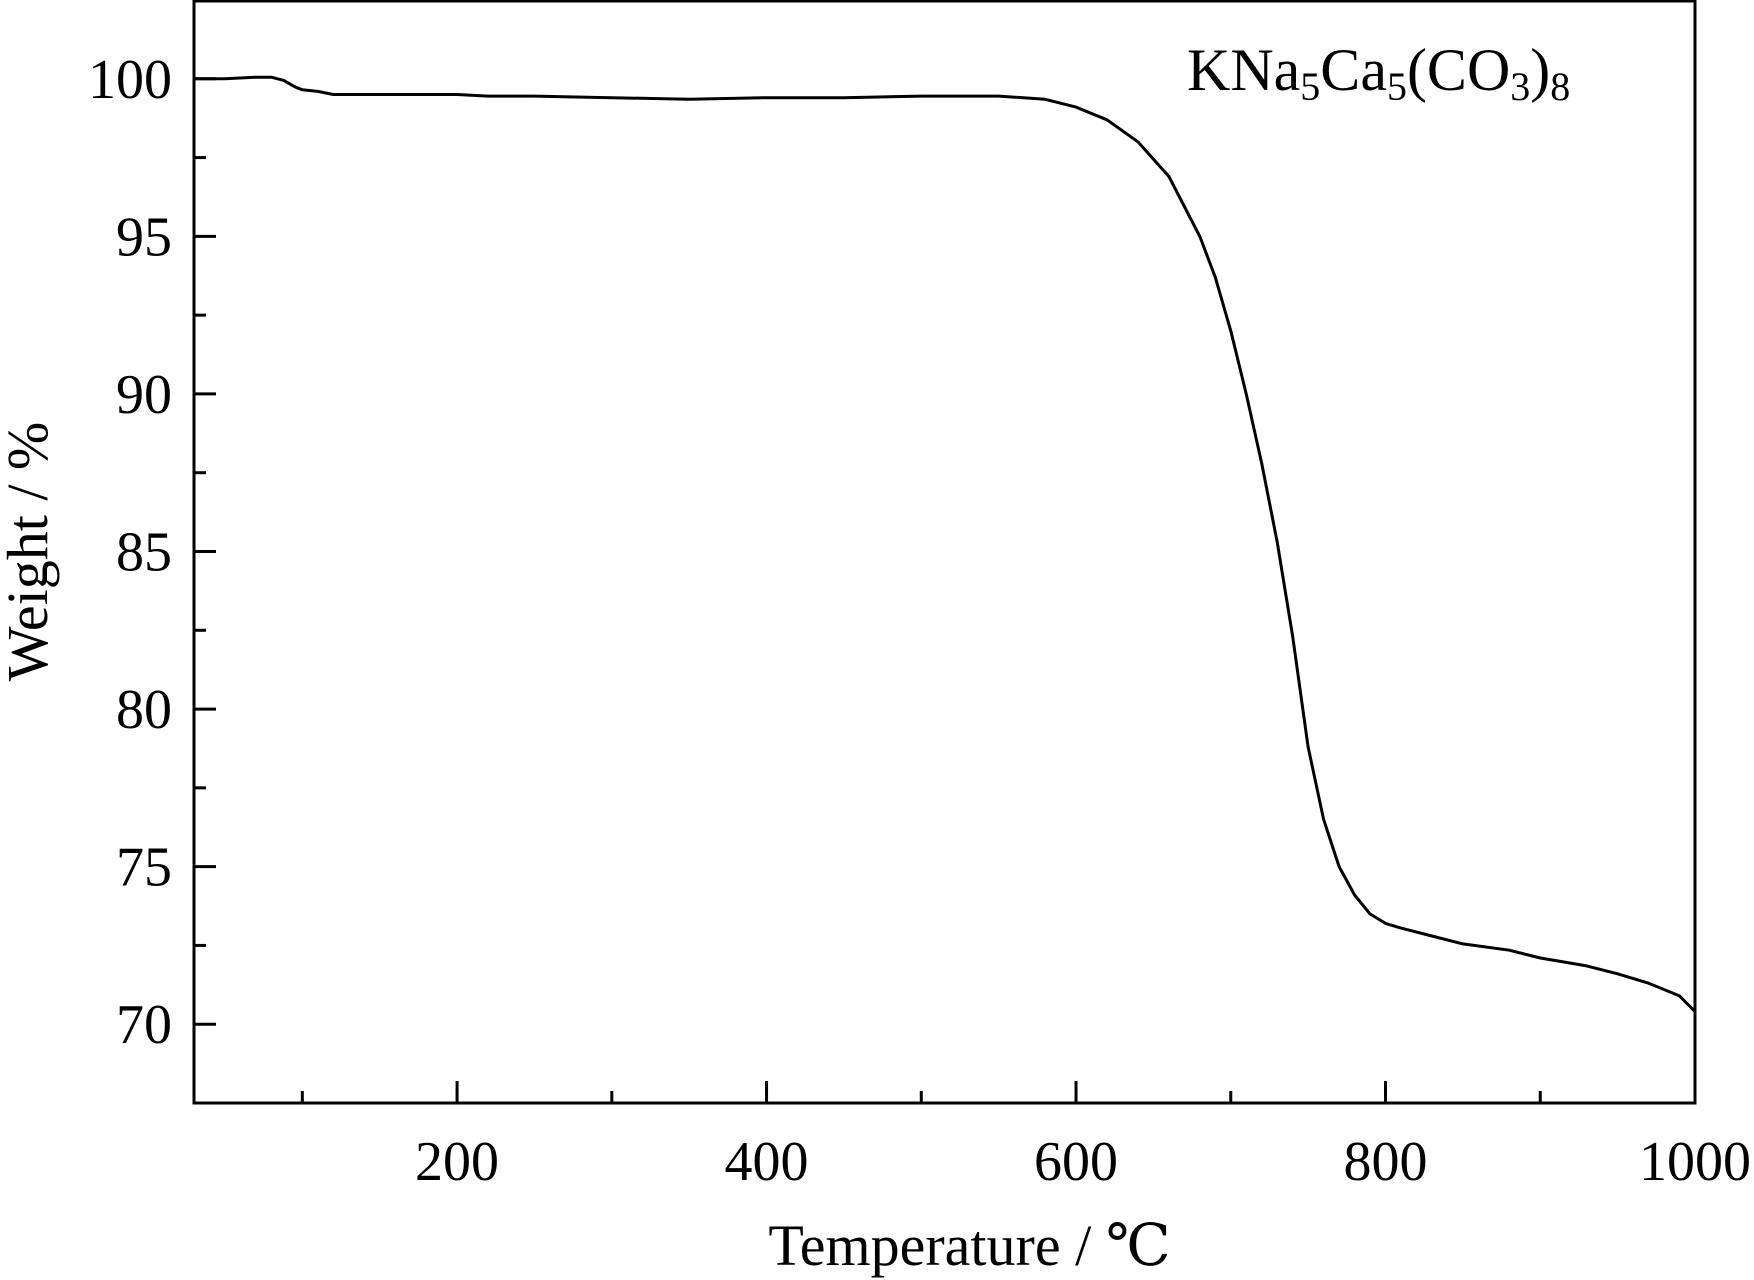  Describe the element at coordinates (144, 1025) in the screenshot. I see `y-tick-label: 70` at that location.